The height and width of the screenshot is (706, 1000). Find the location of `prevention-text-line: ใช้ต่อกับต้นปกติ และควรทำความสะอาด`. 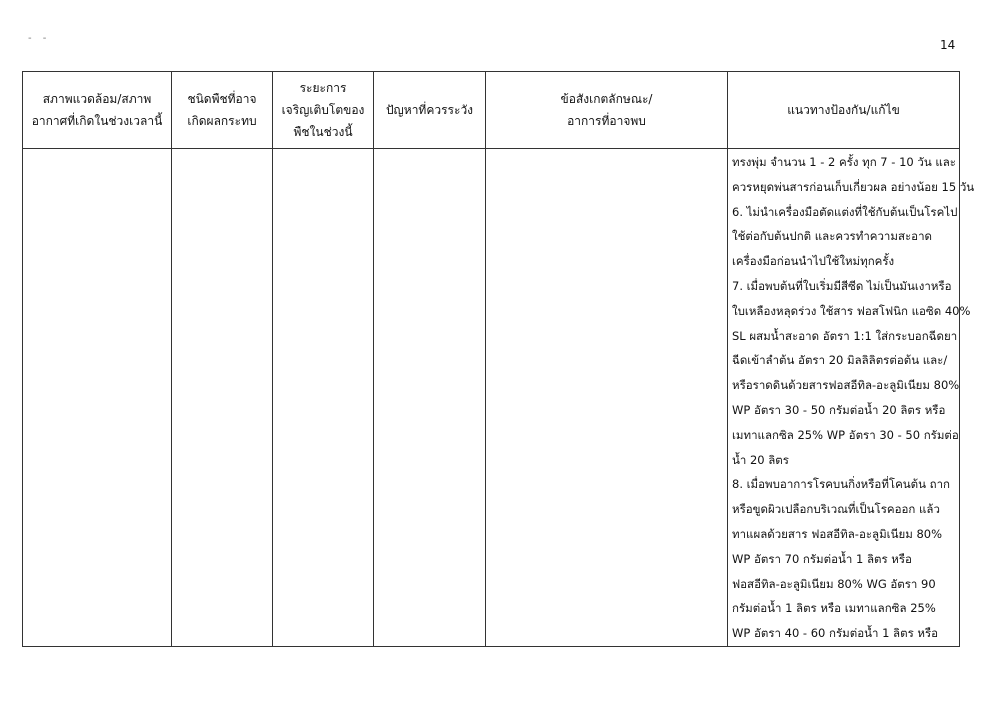

prevention-text-line: ใช้ต่อกับต้นปกติ และควรทำความสะอาด is located at coordinates (832, 236).